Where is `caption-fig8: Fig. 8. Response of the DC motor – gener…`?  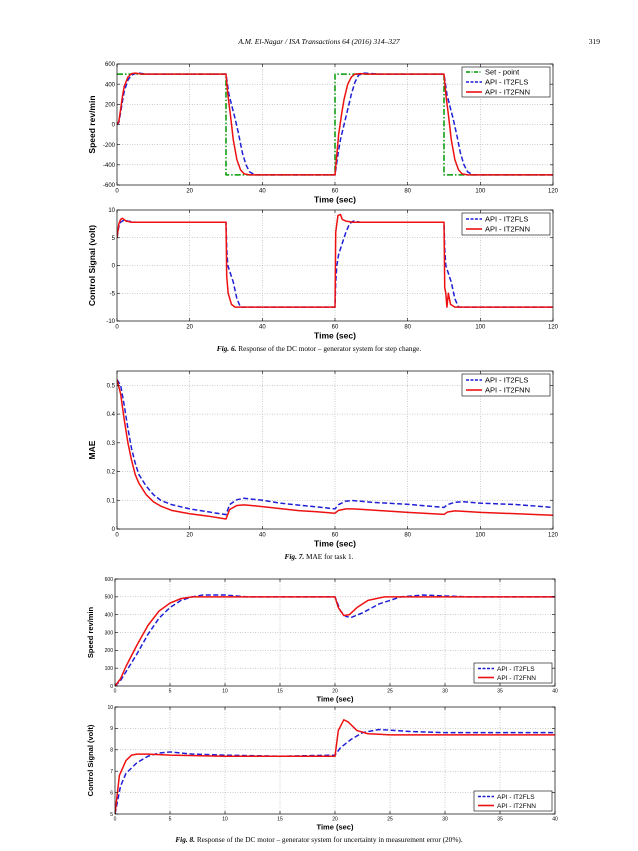
caption-fig8: Fig. 8. Response of the DC motor – gener… is located at coordinates (319, 839).